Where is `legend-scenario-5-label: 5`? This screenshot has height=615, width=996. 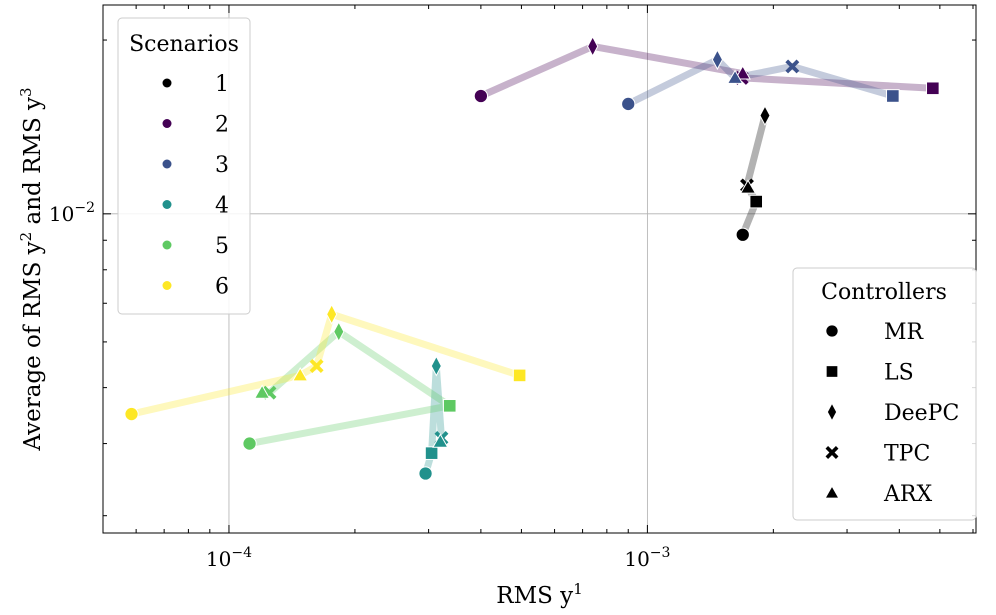
legend-scenario-5-label: 5 is located at coordinates (222, 246).